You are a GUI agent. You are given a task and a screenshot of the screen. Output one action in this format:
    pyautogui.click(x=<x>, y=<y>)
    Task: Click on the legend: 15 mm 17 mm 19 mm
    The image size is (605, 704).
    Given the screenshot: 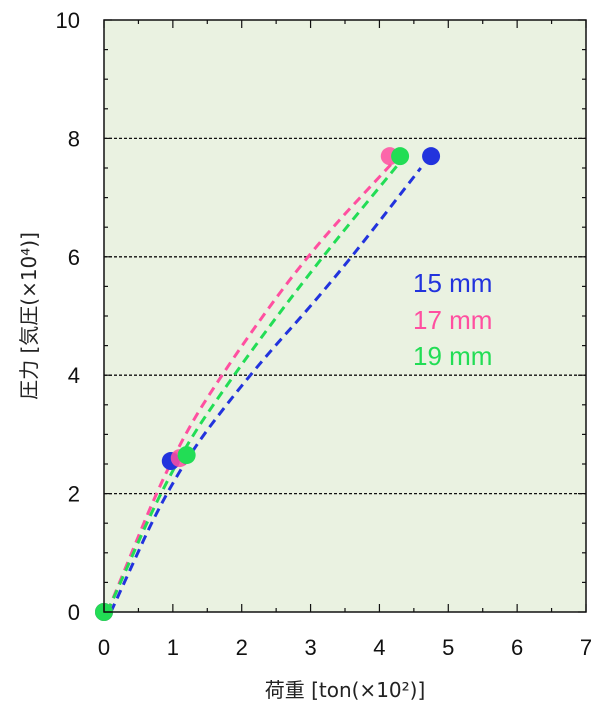 What is the action you would take?
    pyautogui.click(x=452, y=319)
    